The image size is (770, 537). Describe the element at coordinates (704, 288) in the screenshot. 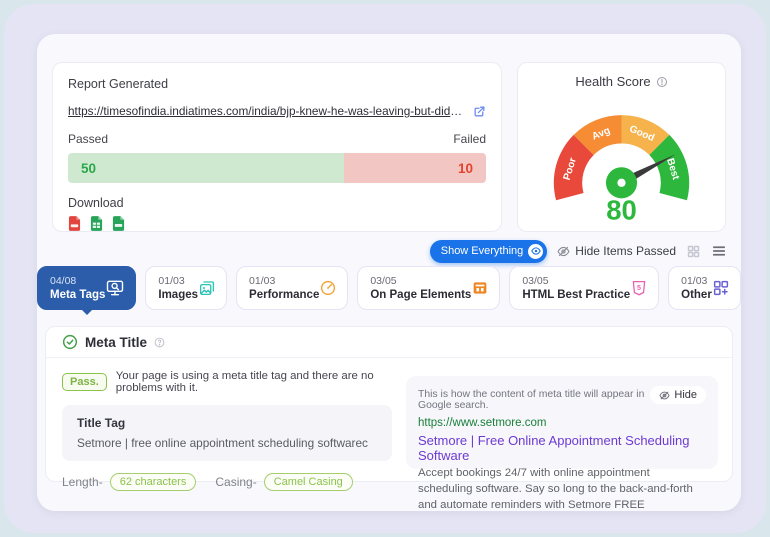

I see `tab-other: 01/03 Other` at that location.